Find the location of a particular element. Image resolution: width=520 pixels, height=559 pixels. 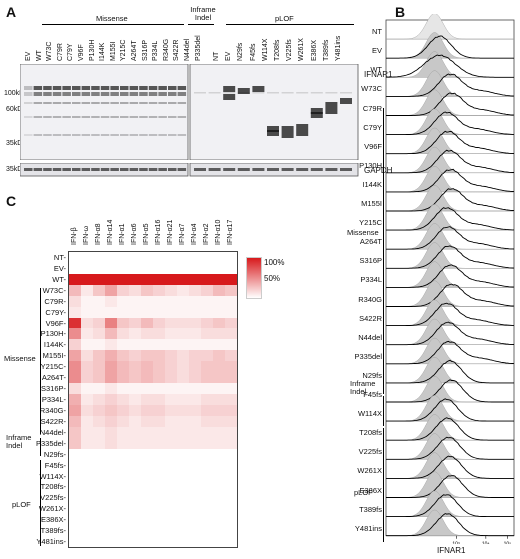

ifnar1-blot is located at coordinates (189, 112).